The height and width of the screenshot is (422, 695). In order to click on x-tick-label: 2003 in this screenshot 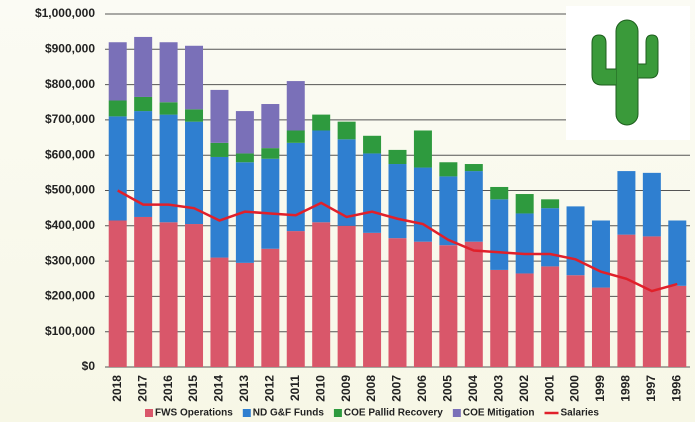, I will do `click(498, 388)`.